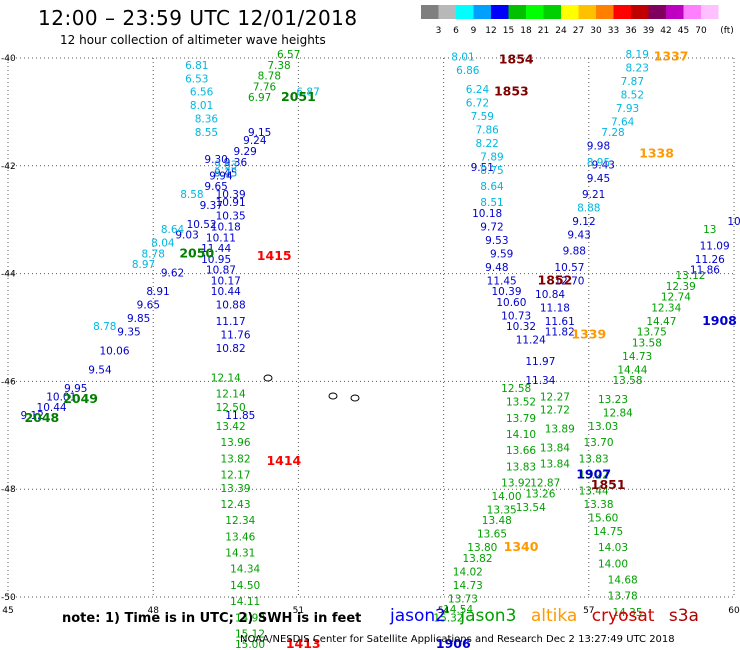 This screenshot has width=740, height=650. What do you see at coordinates (683, 616) in the screenshot?
I see `sat-s3a: s3a` at bounding box center [683, 616].